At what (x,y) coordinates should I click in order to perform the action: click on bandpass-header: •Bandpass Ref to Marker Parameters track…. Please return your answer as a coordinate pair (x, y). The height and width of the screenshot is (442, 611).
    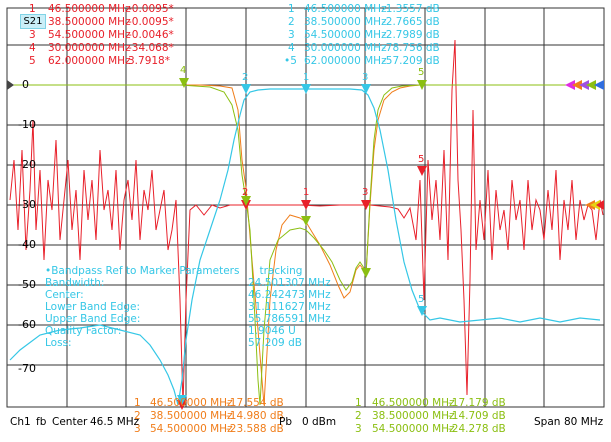
    Looking at the image, I should click on (174, 271).